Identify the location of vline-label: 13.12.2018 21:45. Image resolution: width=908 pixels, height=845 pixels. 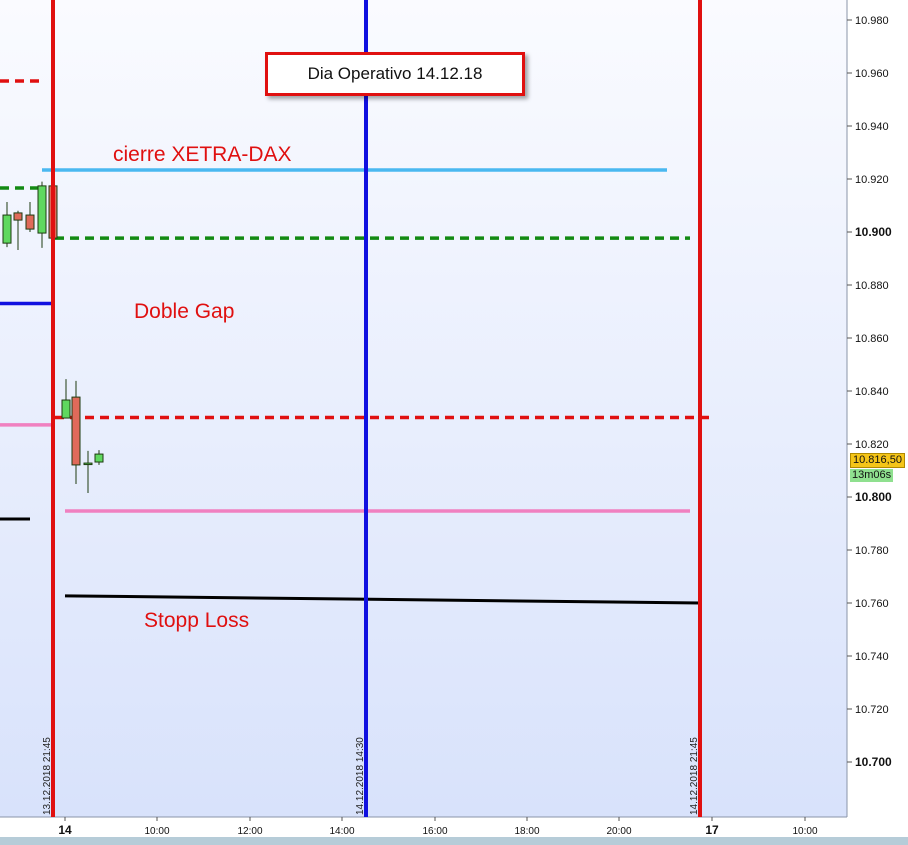
(47, 776).